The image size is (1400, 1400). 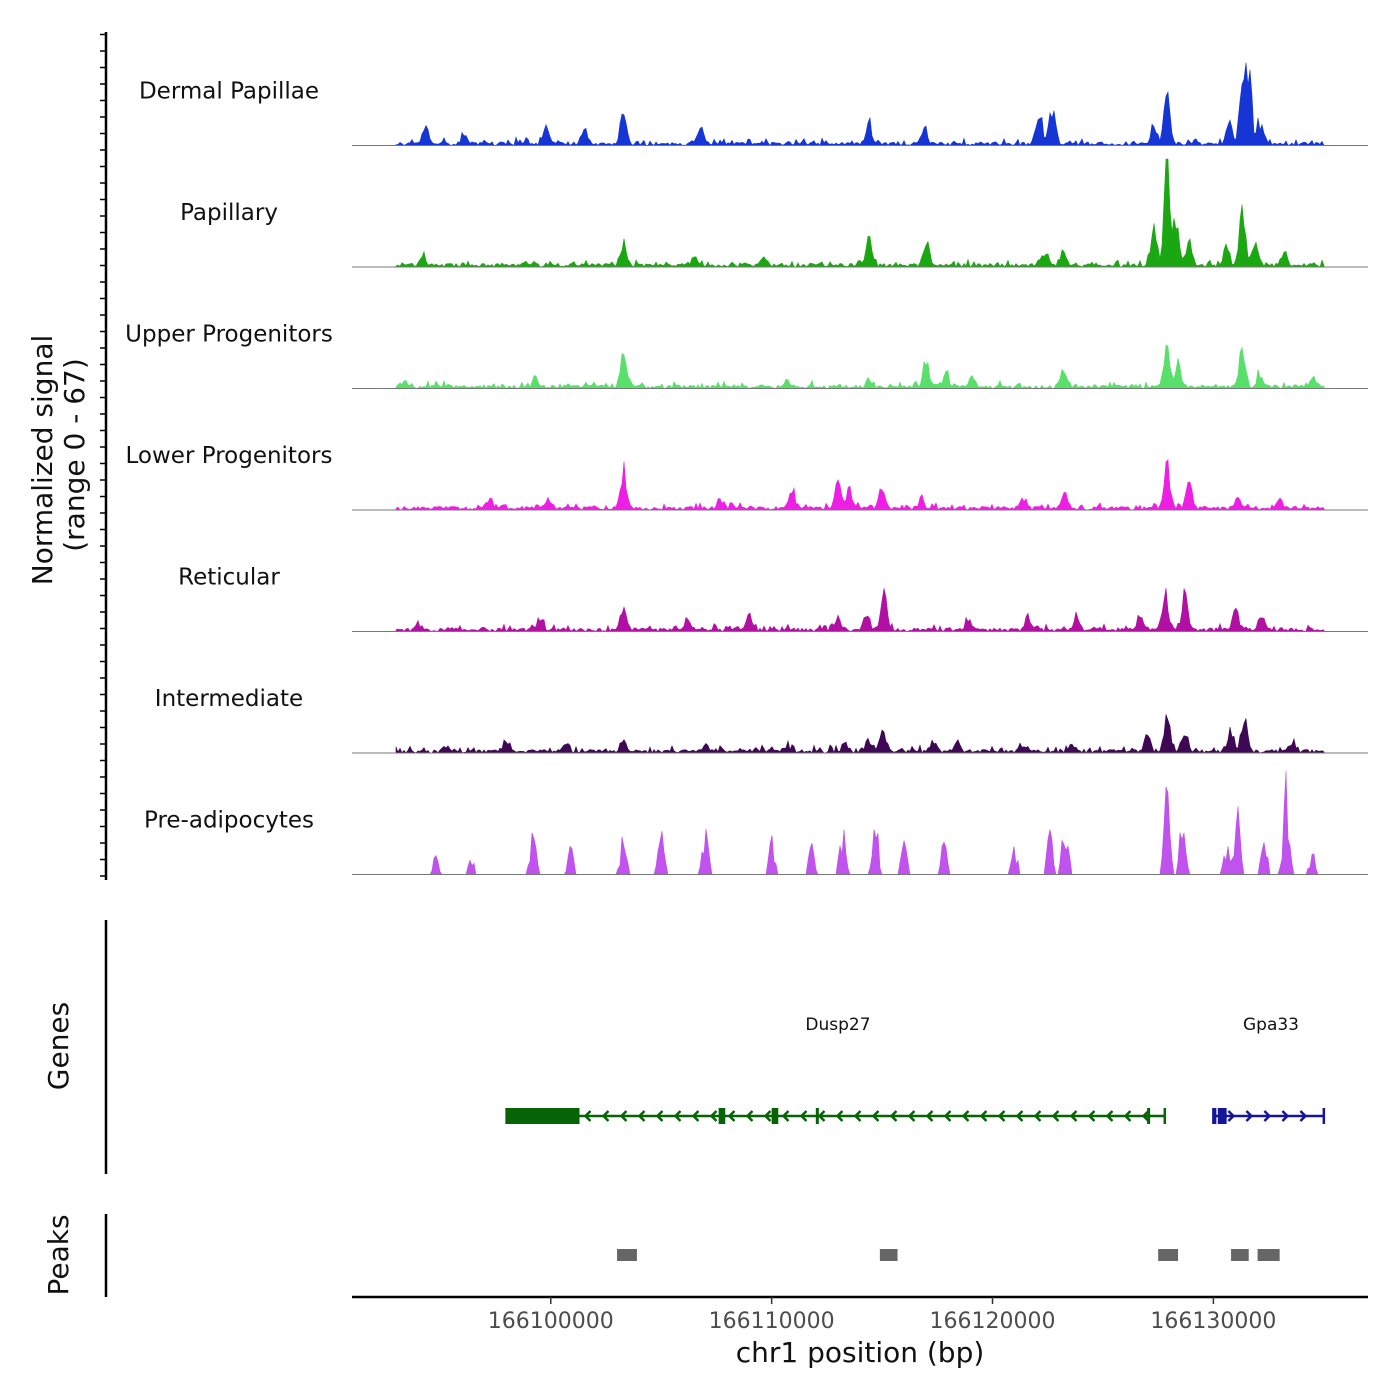 I want to click on track-label-2: Papillary, so click(x=229, y=213).